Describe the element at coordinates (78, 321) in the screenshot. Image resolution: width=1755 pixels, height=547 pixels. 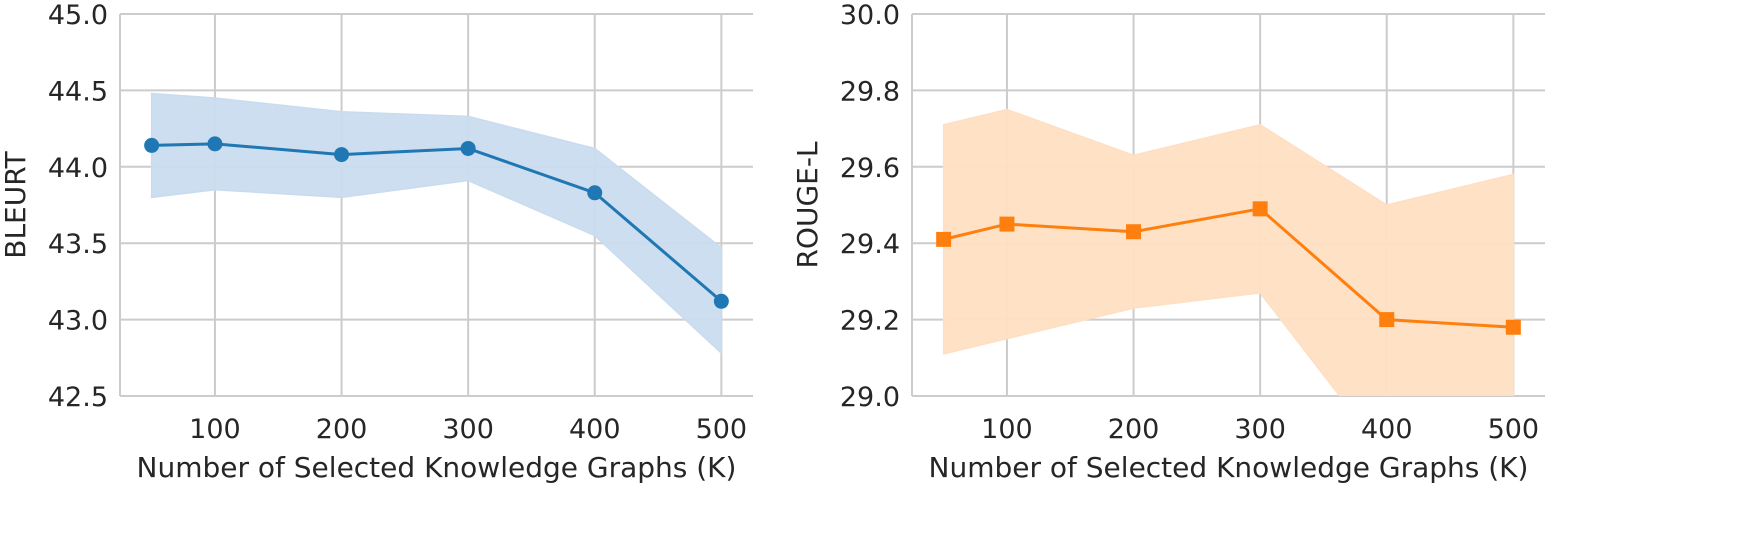
I see `bleurt-y-tick-label: 43.0` at that location.